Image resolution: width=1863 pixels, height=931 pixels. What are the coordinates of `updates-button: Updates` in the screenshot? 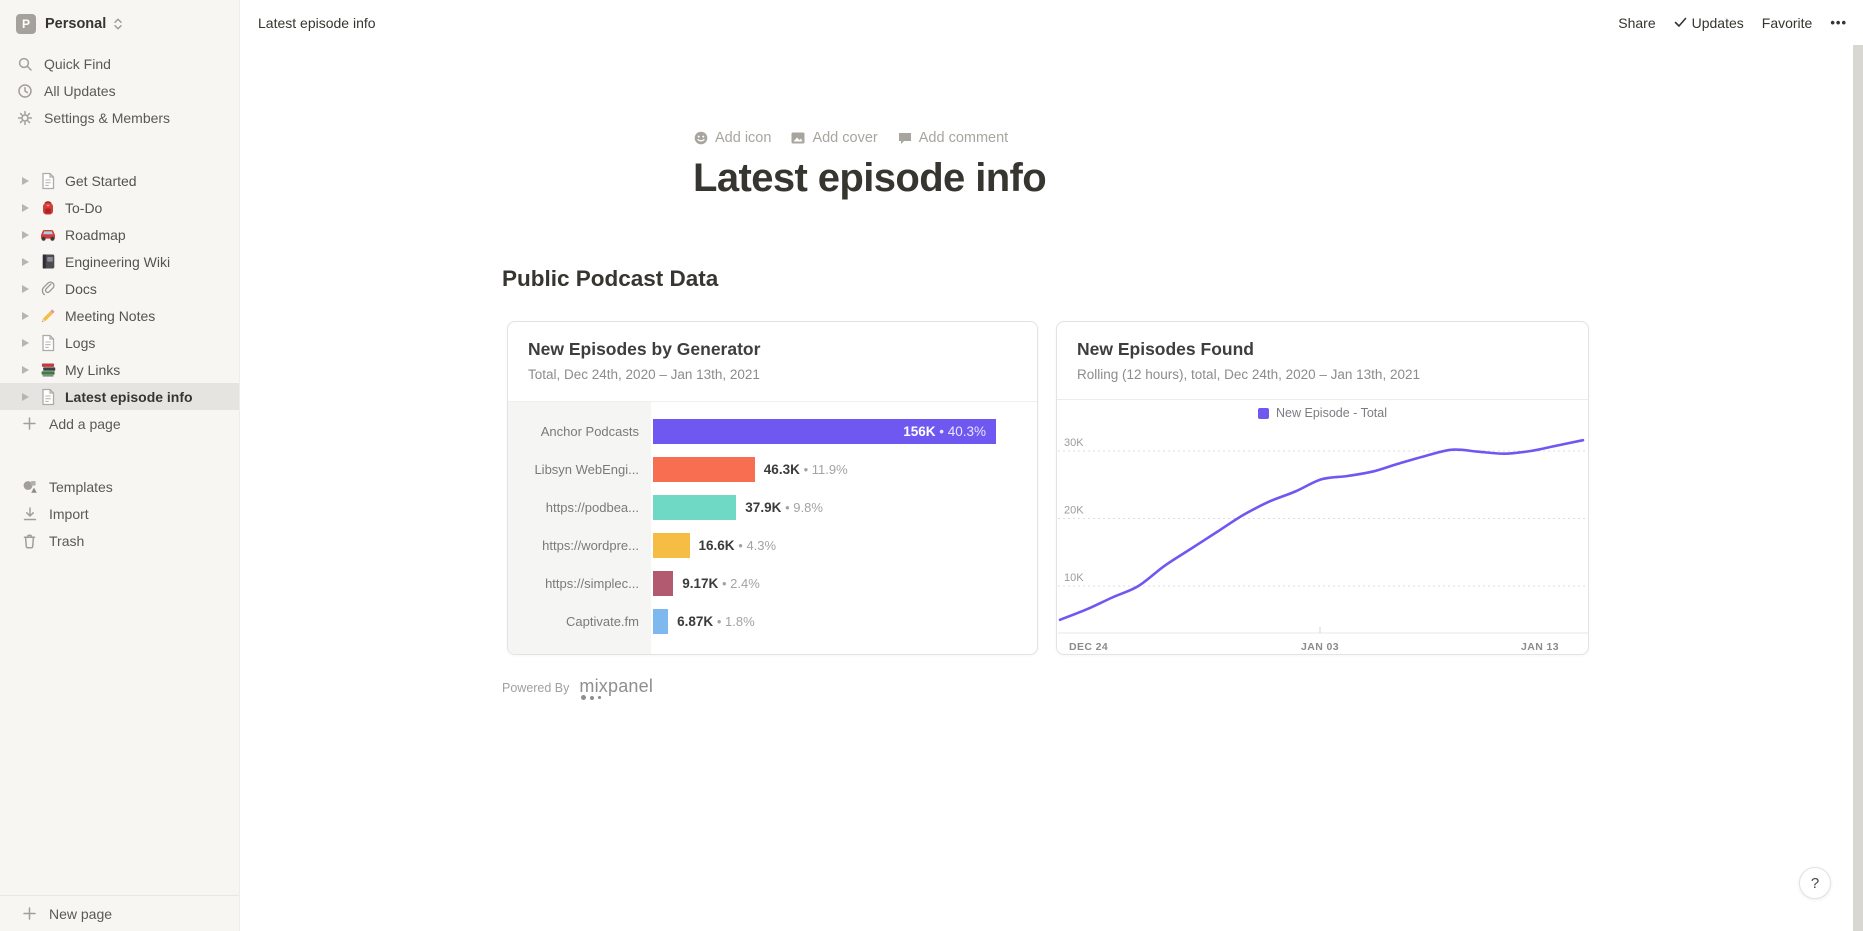 It's located at (1709, 23).